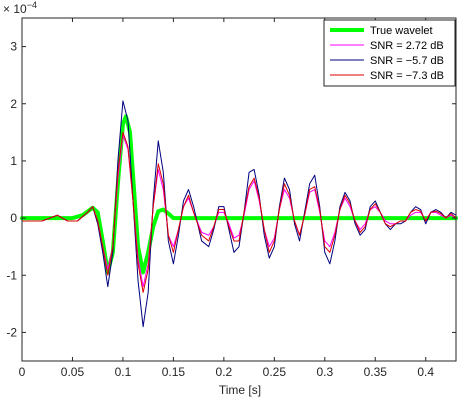 This screenshot has width=458, height=400. What do you see at coordinates (224, 372) in the screenshot?
I see `x-tick-label: 0.2` at bounding box center [224, 372].